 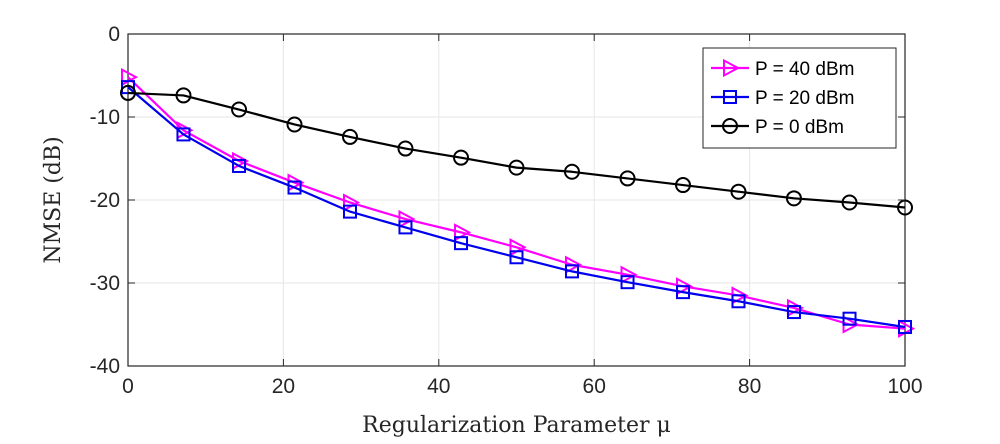 I want to click on x-tick-label: 80, so click(x=749, y=386).